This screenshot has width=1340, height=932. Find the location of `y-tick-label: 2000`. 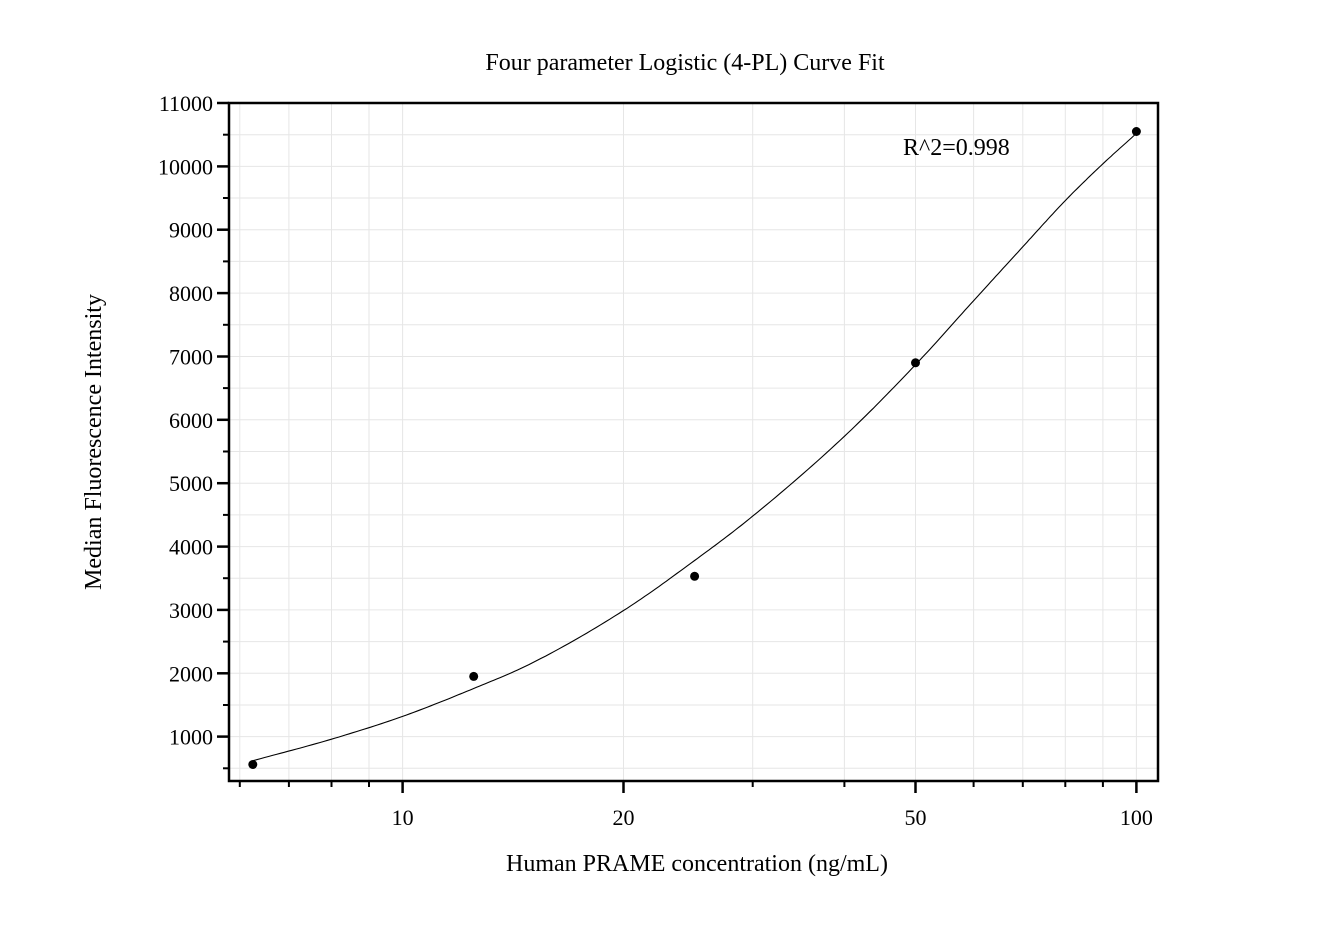

y-tick-label: 2000 is located at coordinates (191, 673).